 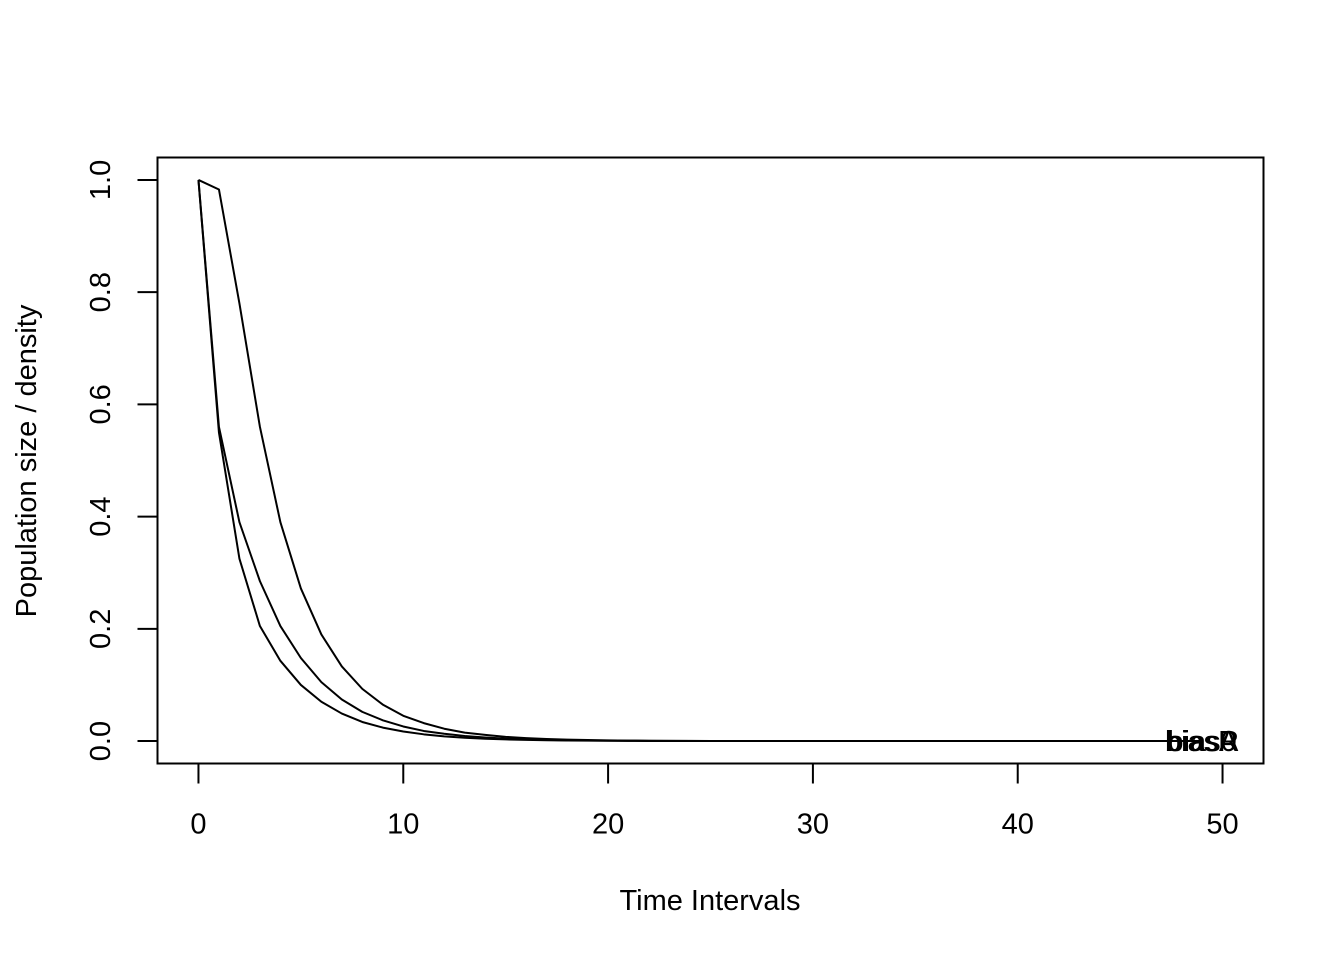 I want to click on x-axis-label: Time Intervals, so click(x=709, y=901).